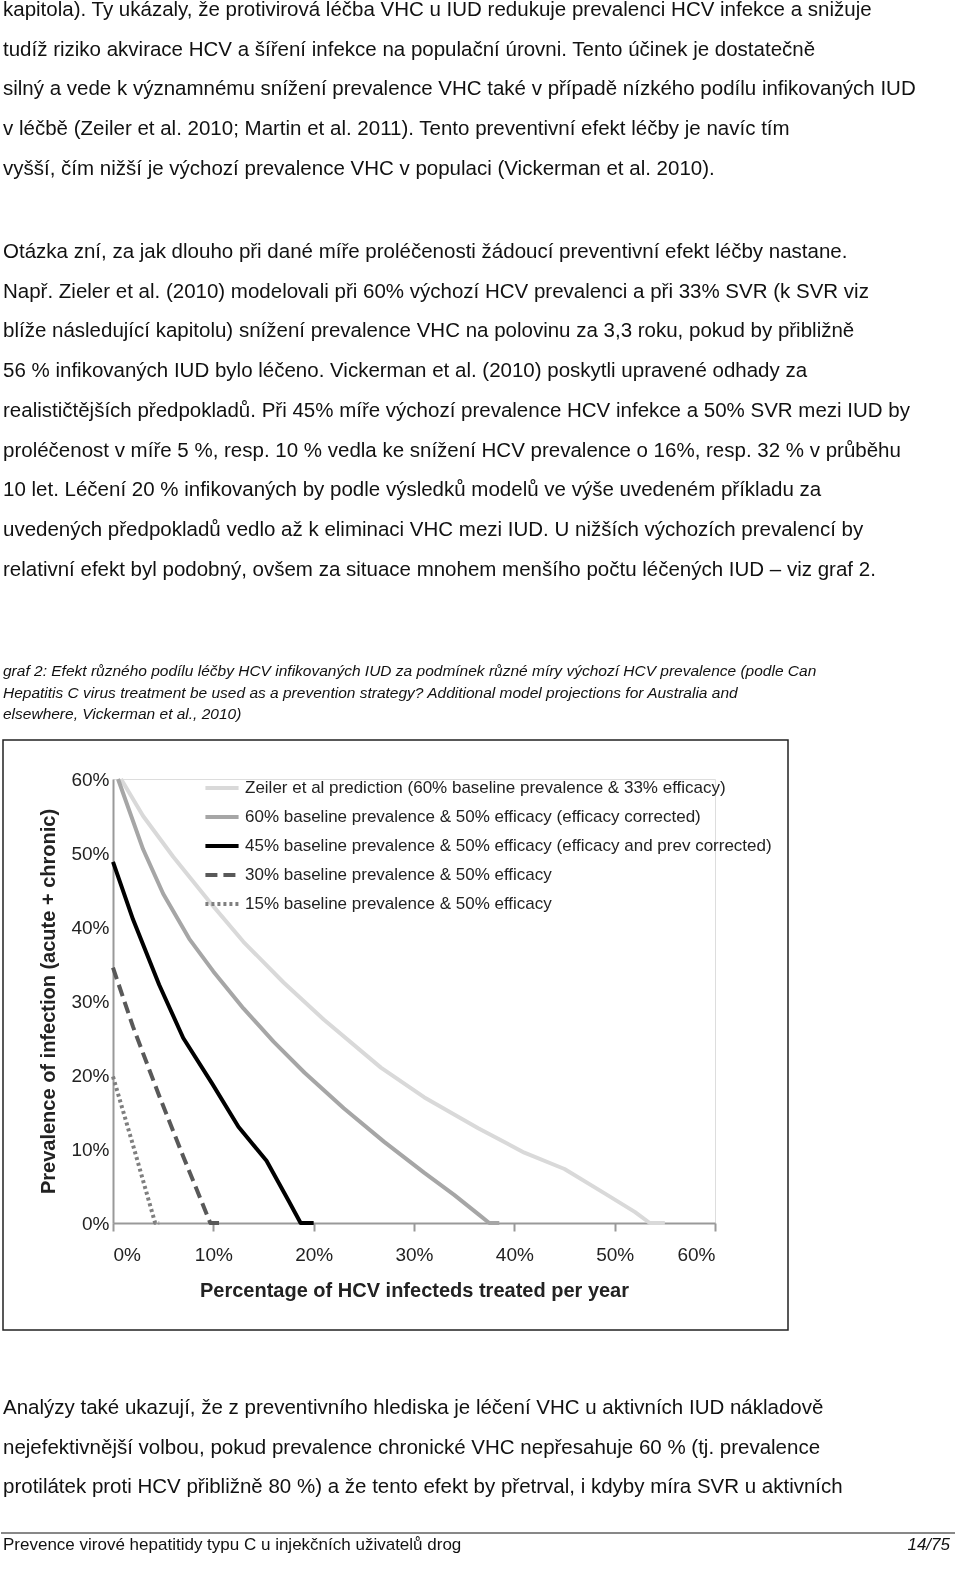 This screenshot has width=960, height=1573. Describe the element at coordinates (213, 1254) in the screenshot. I see `x-tick-label: 10%` at that location.